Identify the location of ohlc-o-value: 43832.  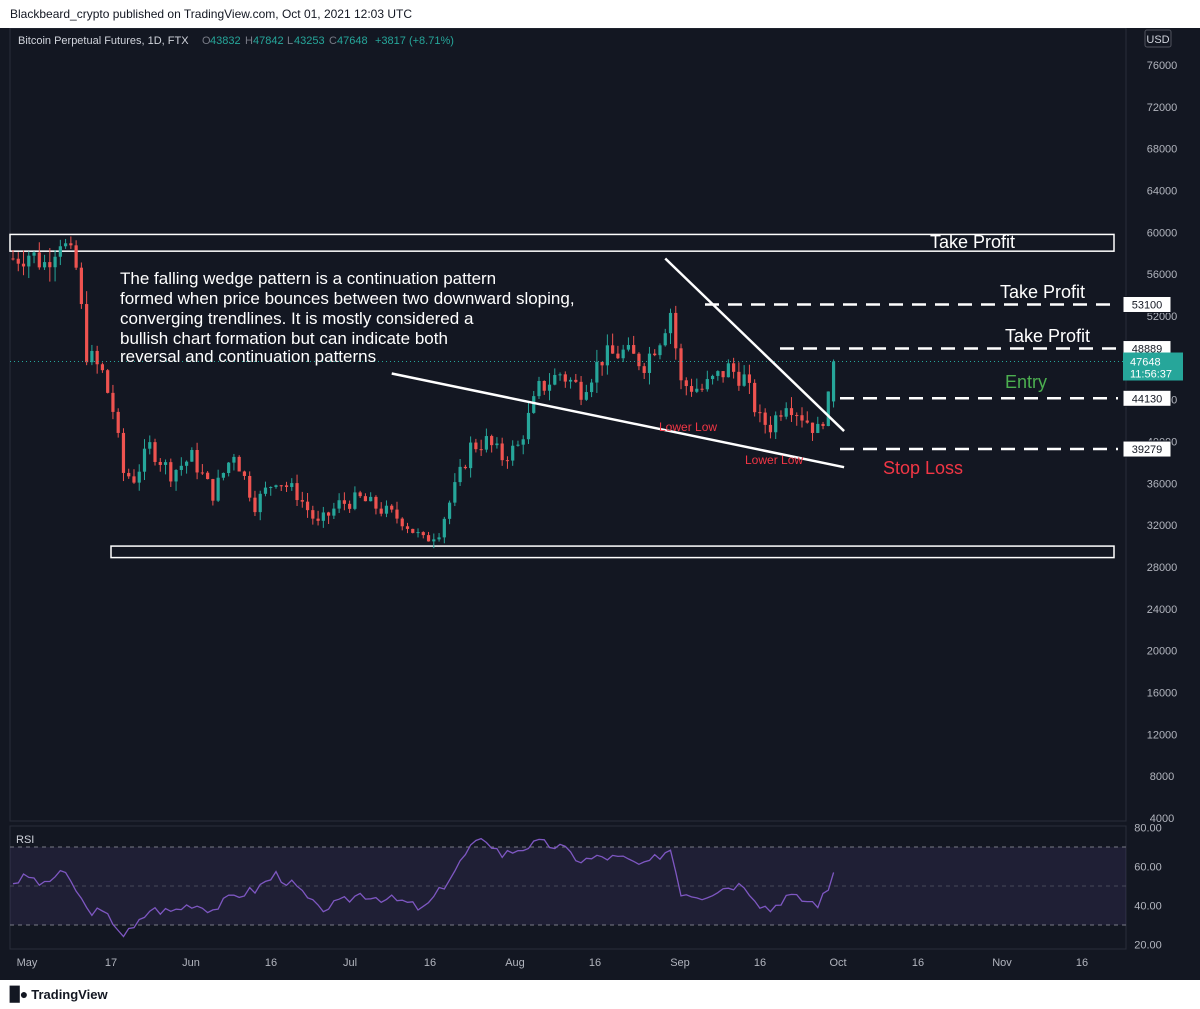
(225, 41).